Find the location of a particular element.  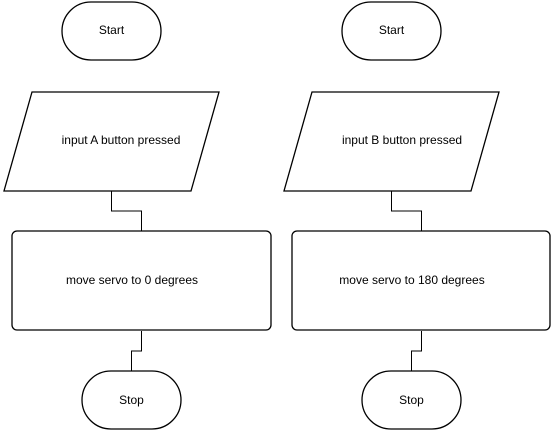

input-label-b: input B button pressed is located at coordinates (402, 140).